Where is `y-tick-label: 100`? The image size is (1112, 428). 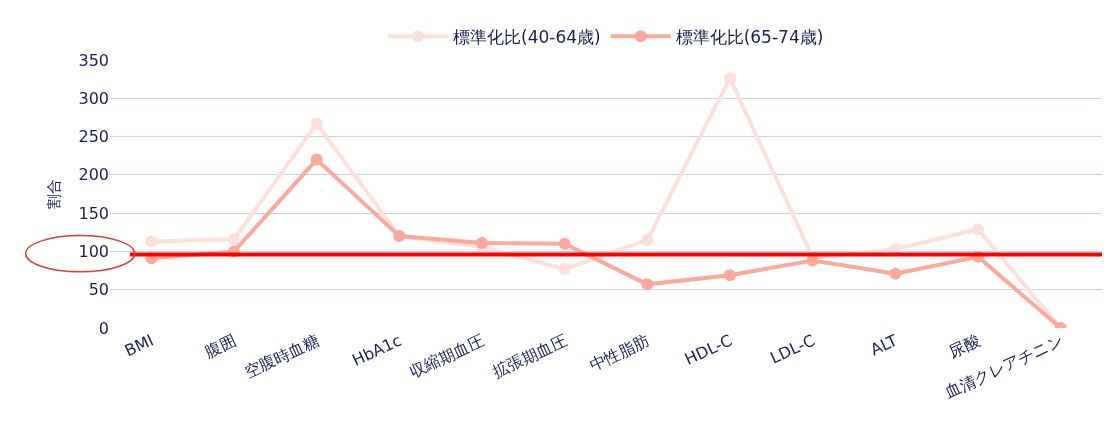 y-tick-label: 100 is located at coordinates (93, 252).